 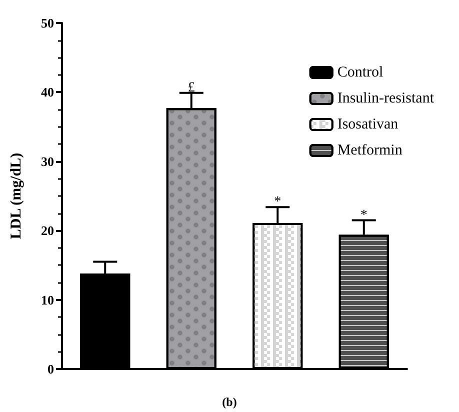 What do you see at coordinates (47, 300) in the screenshot?
I see `y-tick-label: 10` at bounding box center [47, 300].